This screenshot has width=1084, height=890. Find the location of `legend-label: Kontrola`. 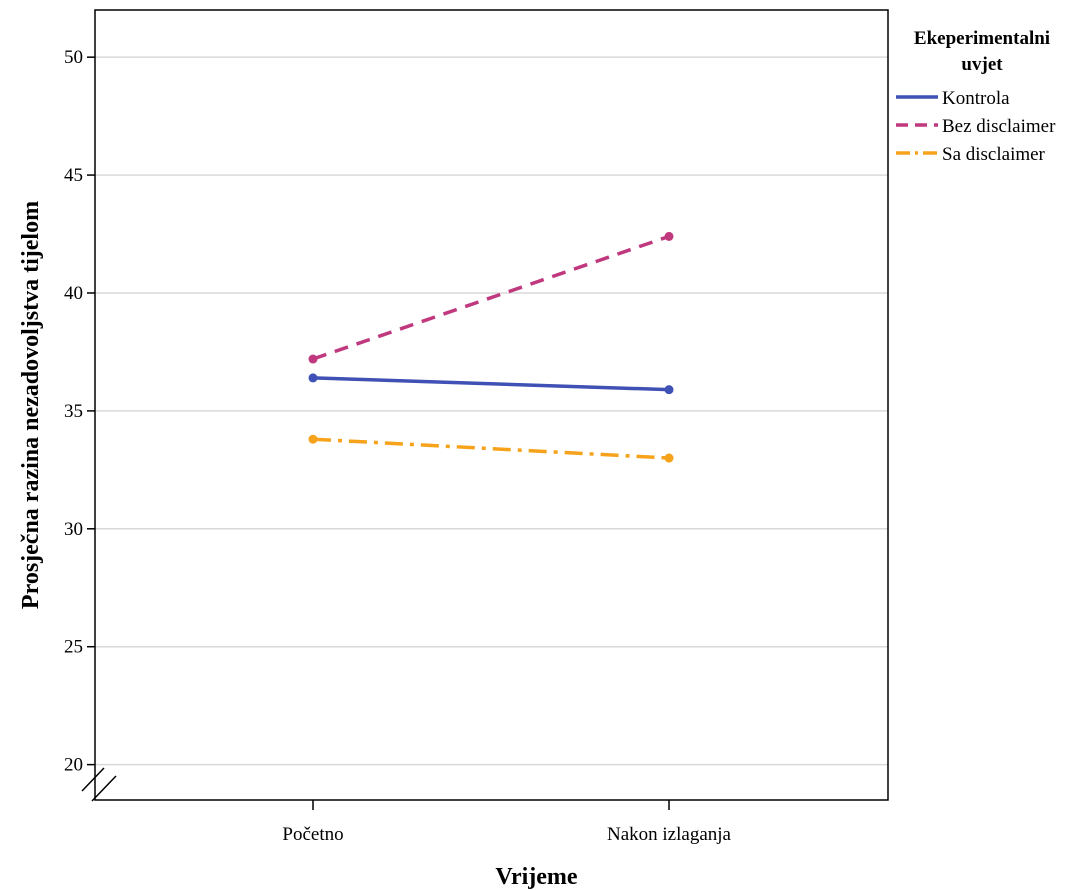

legend-label: Kontrola is located at coordinates (976, 98).